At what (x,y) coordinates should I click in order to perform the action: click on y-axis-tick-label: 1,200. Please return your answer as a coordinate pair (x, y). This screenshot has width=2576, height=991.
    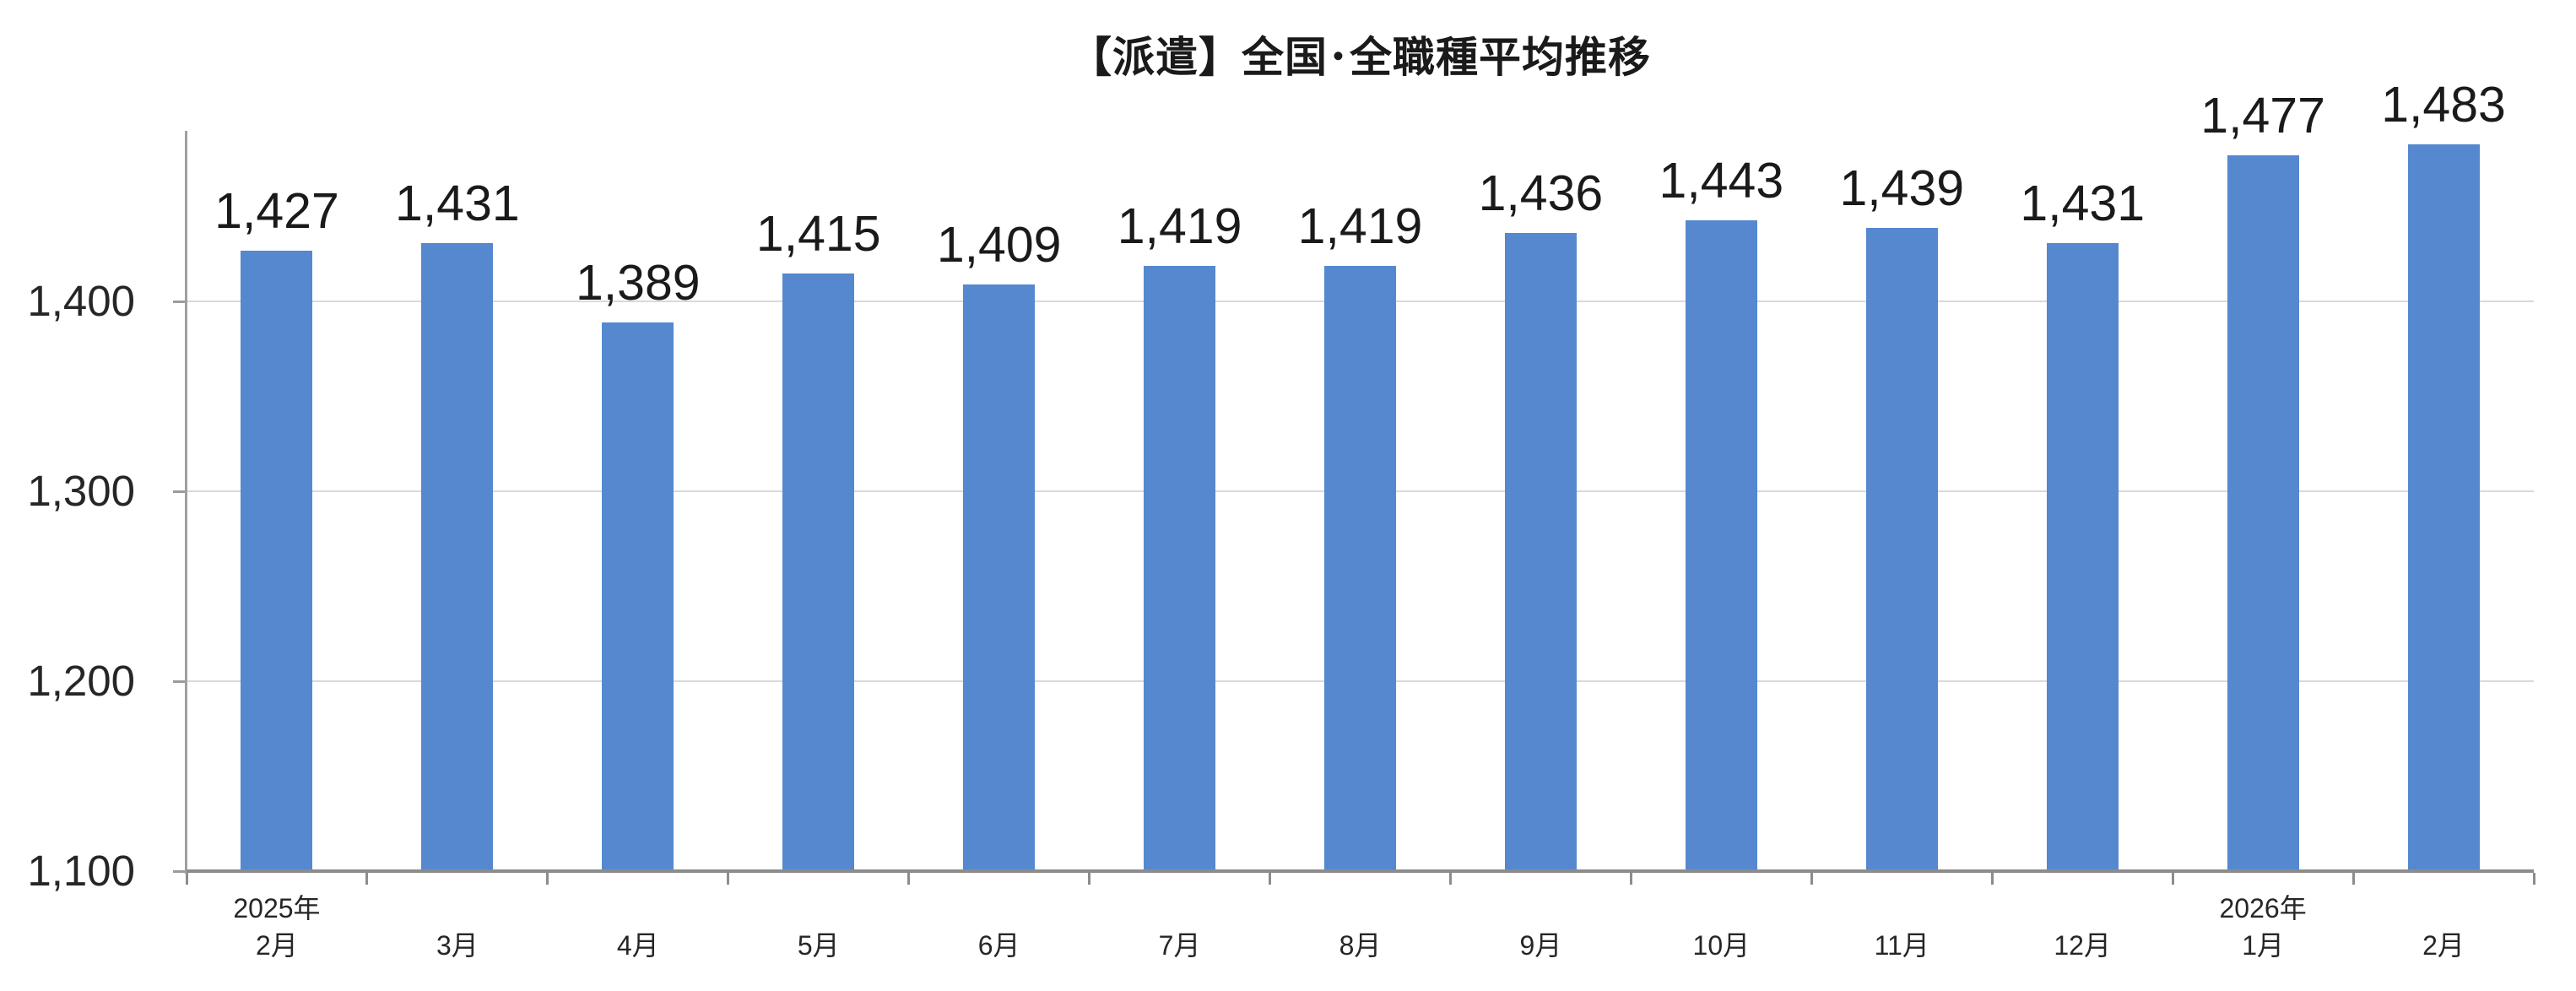
    Looking at the image, I should click on (81, 681).